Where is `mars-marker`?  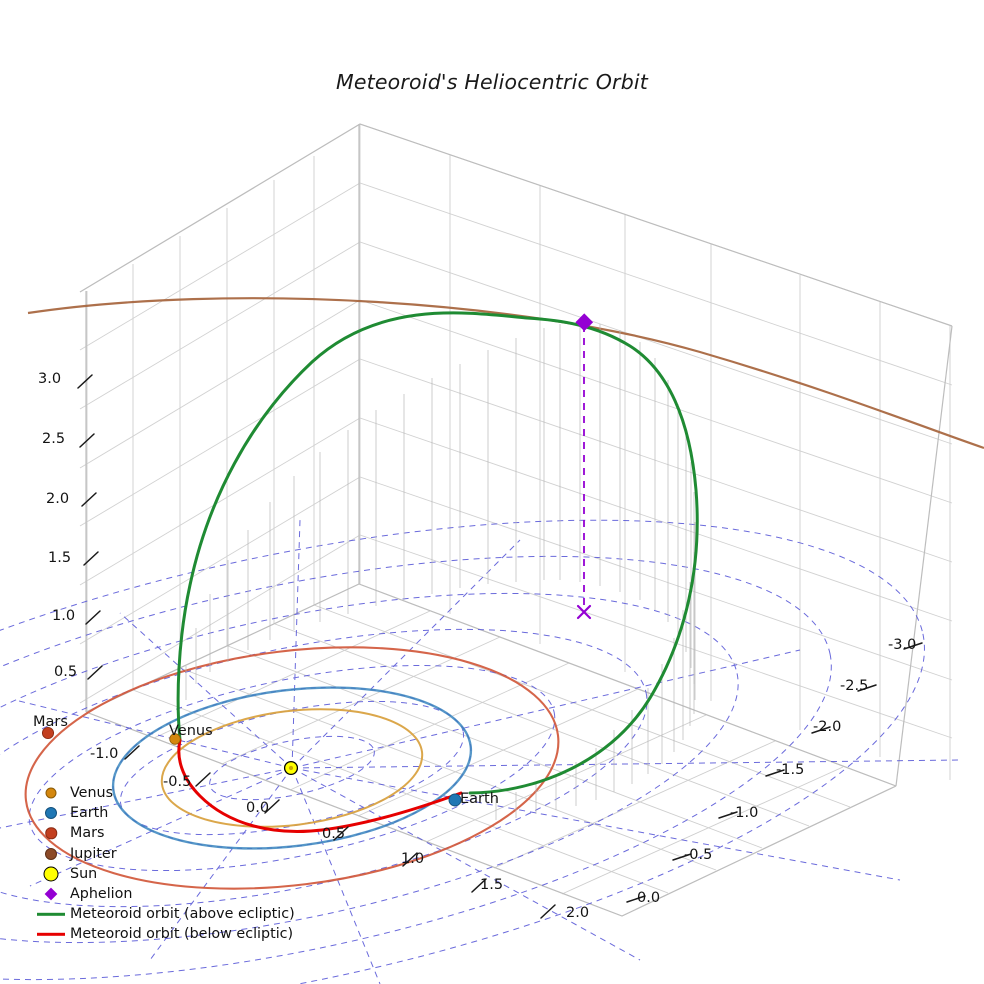
mars-marker is located at coordinates (48, 733).